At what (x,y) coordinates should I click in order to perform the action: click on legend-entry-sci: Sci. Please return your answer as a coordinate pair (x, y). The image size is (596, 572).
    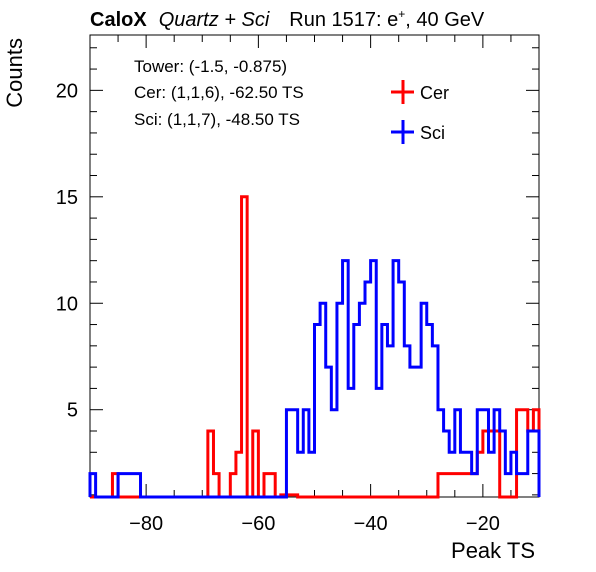
    Looking at the image, I should click on (418, 132).